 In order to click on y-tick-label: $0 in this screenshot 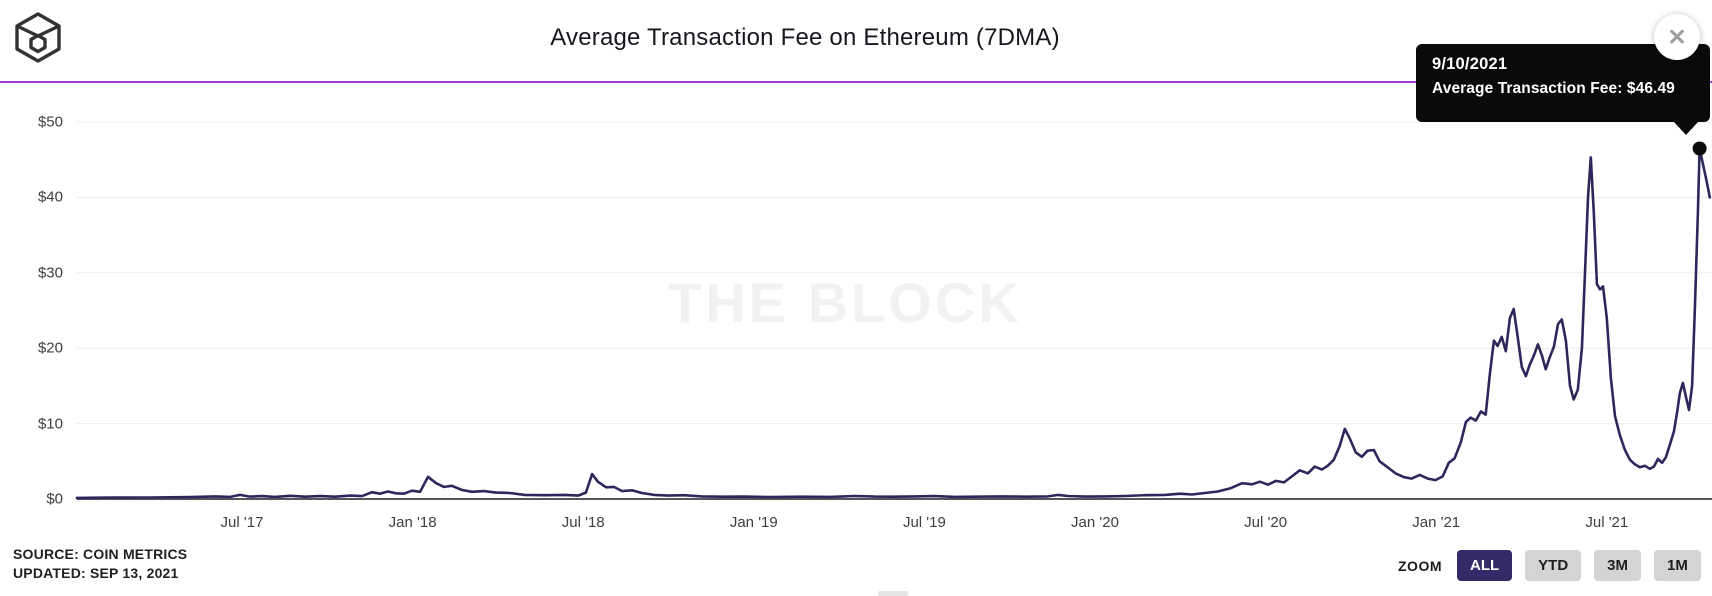, I will do `click(54, 499)`.